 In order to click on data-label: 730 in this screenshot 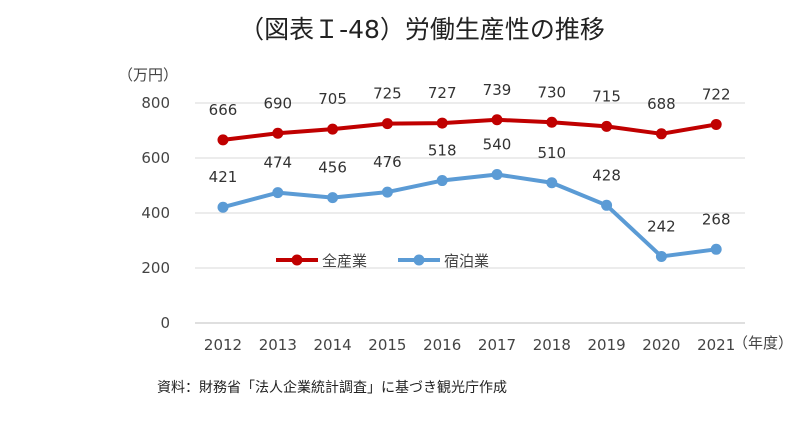, I will do `click(551, 92)`.